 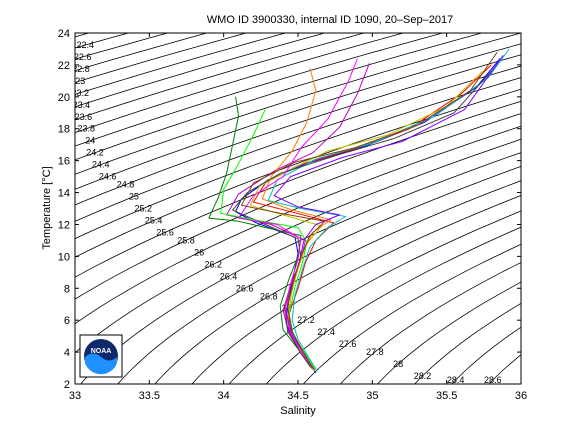 I want to click on y-tick-label: 6, so click(x=67, y=321).